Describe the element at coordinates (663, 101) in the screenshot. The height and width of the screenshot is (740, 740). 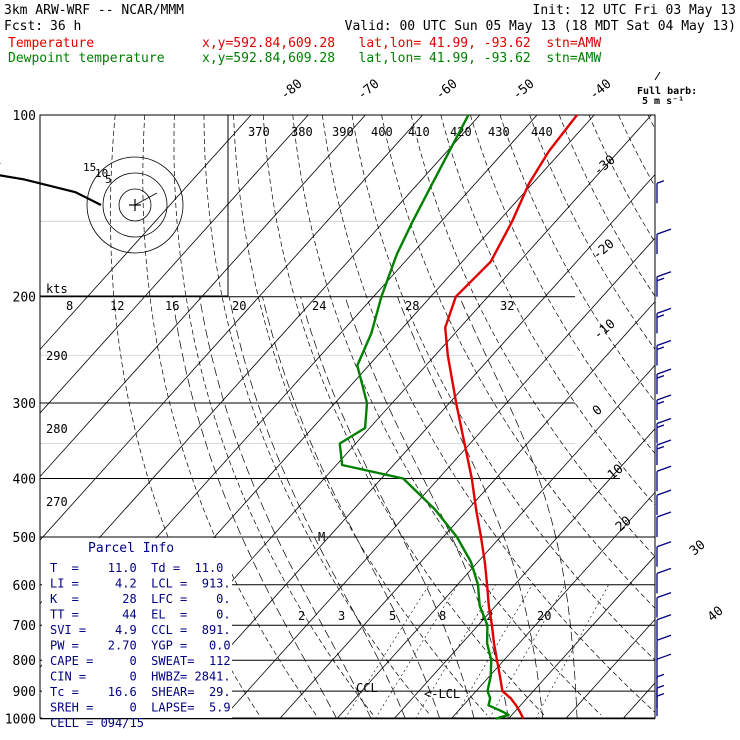
I see `full-barb-units: 5 m s⁻¹` at that location.